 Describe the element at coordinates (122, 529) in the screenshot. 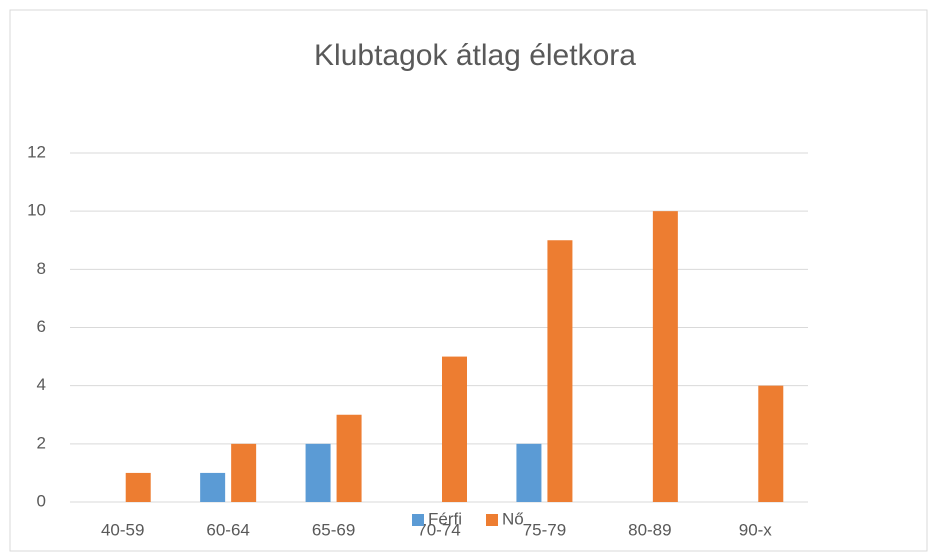

I see `x-tick-label: 40-59` at that location.